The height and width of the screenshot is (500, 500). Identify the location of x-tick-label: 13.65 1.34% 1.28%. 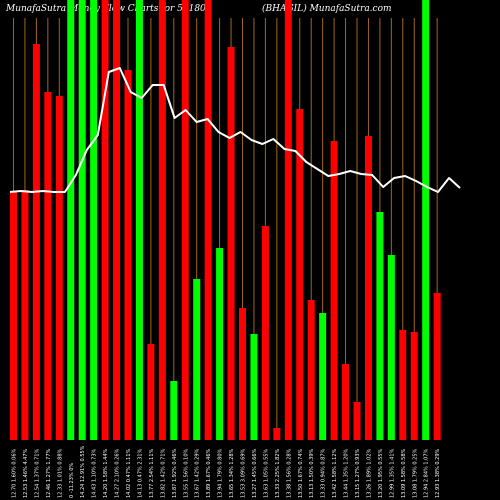
(232, 473).